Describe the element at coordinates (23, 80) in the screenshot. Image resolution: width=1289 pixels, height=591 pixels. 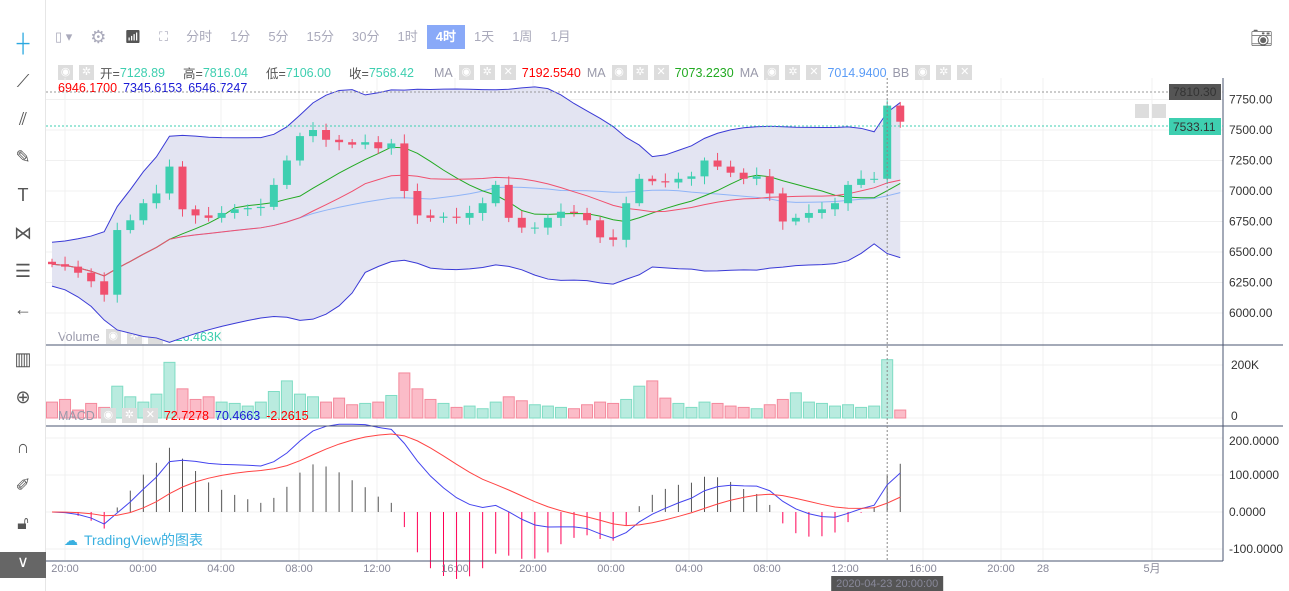
I see `trend-line-icon: ⟋` at that location.